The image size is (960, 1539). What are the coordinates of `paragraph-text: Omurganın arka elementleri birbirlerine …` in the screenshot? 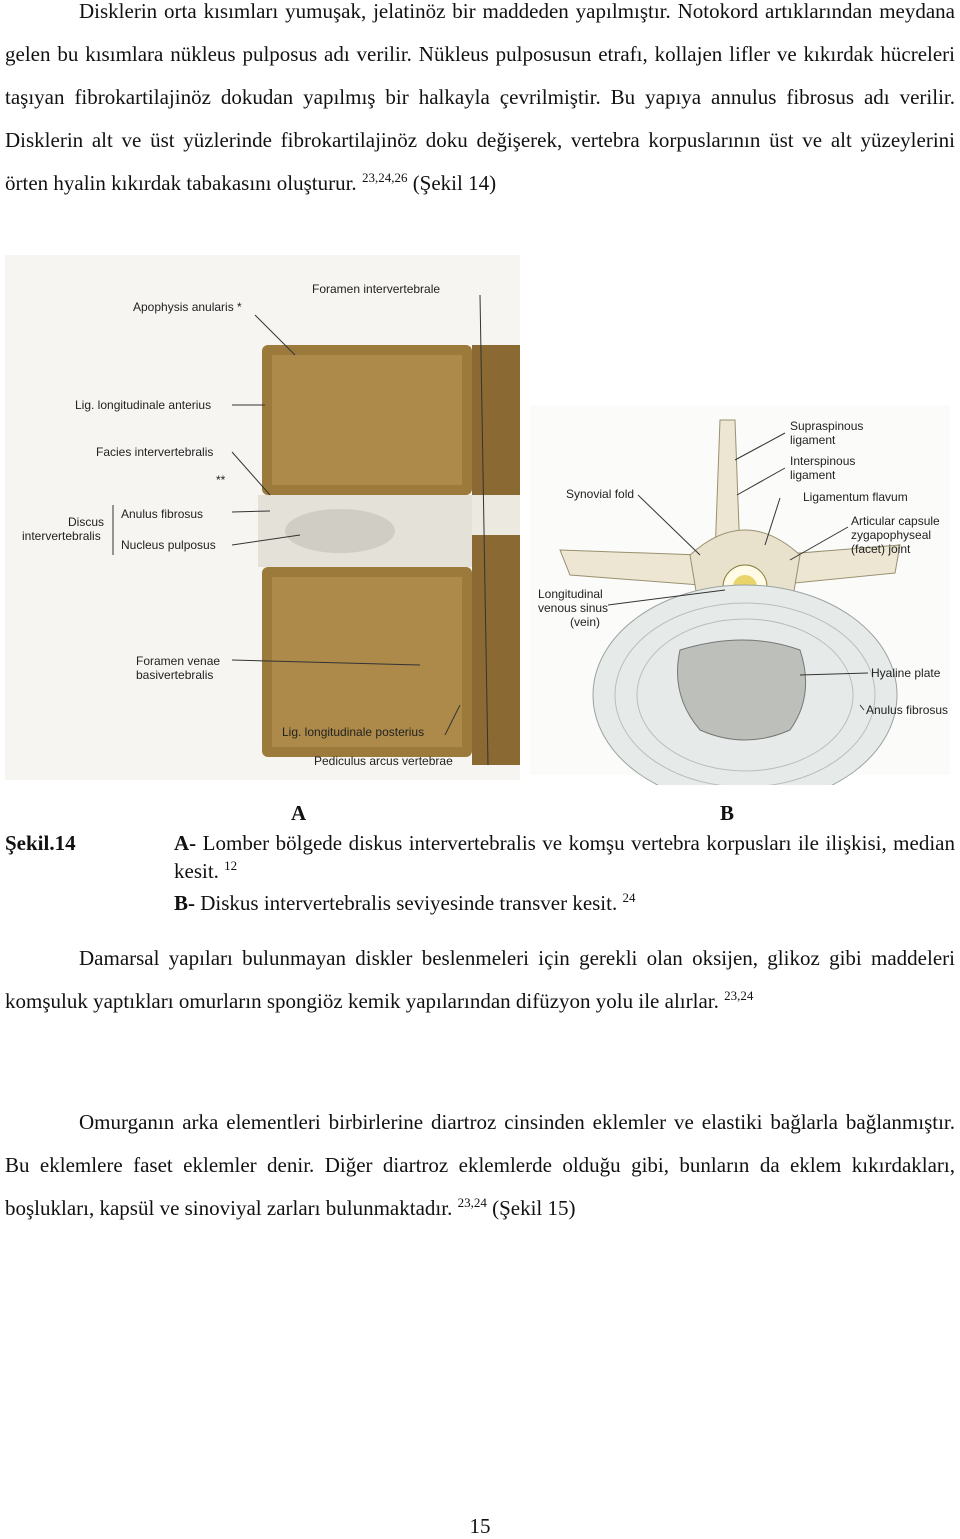 It's located at (480, 1165).